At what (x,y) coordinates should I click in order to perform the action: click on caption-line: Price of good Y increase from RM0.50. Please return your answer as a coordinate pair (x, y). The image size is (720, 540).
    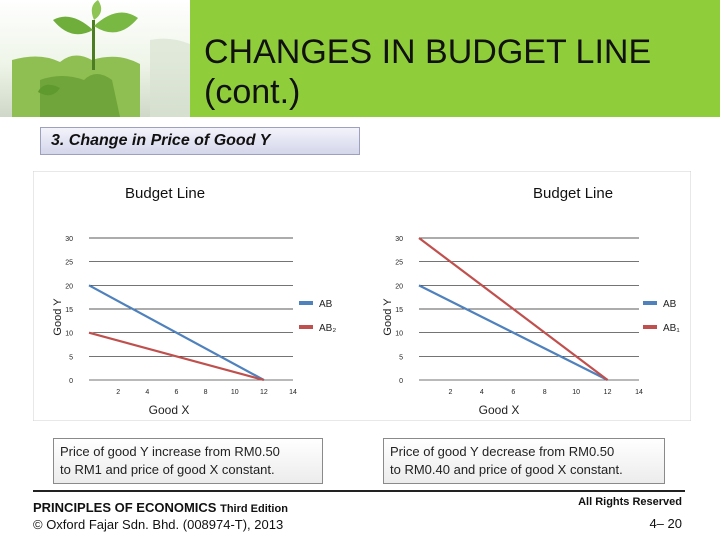
    Looking at the image, I should click on (170, 451).